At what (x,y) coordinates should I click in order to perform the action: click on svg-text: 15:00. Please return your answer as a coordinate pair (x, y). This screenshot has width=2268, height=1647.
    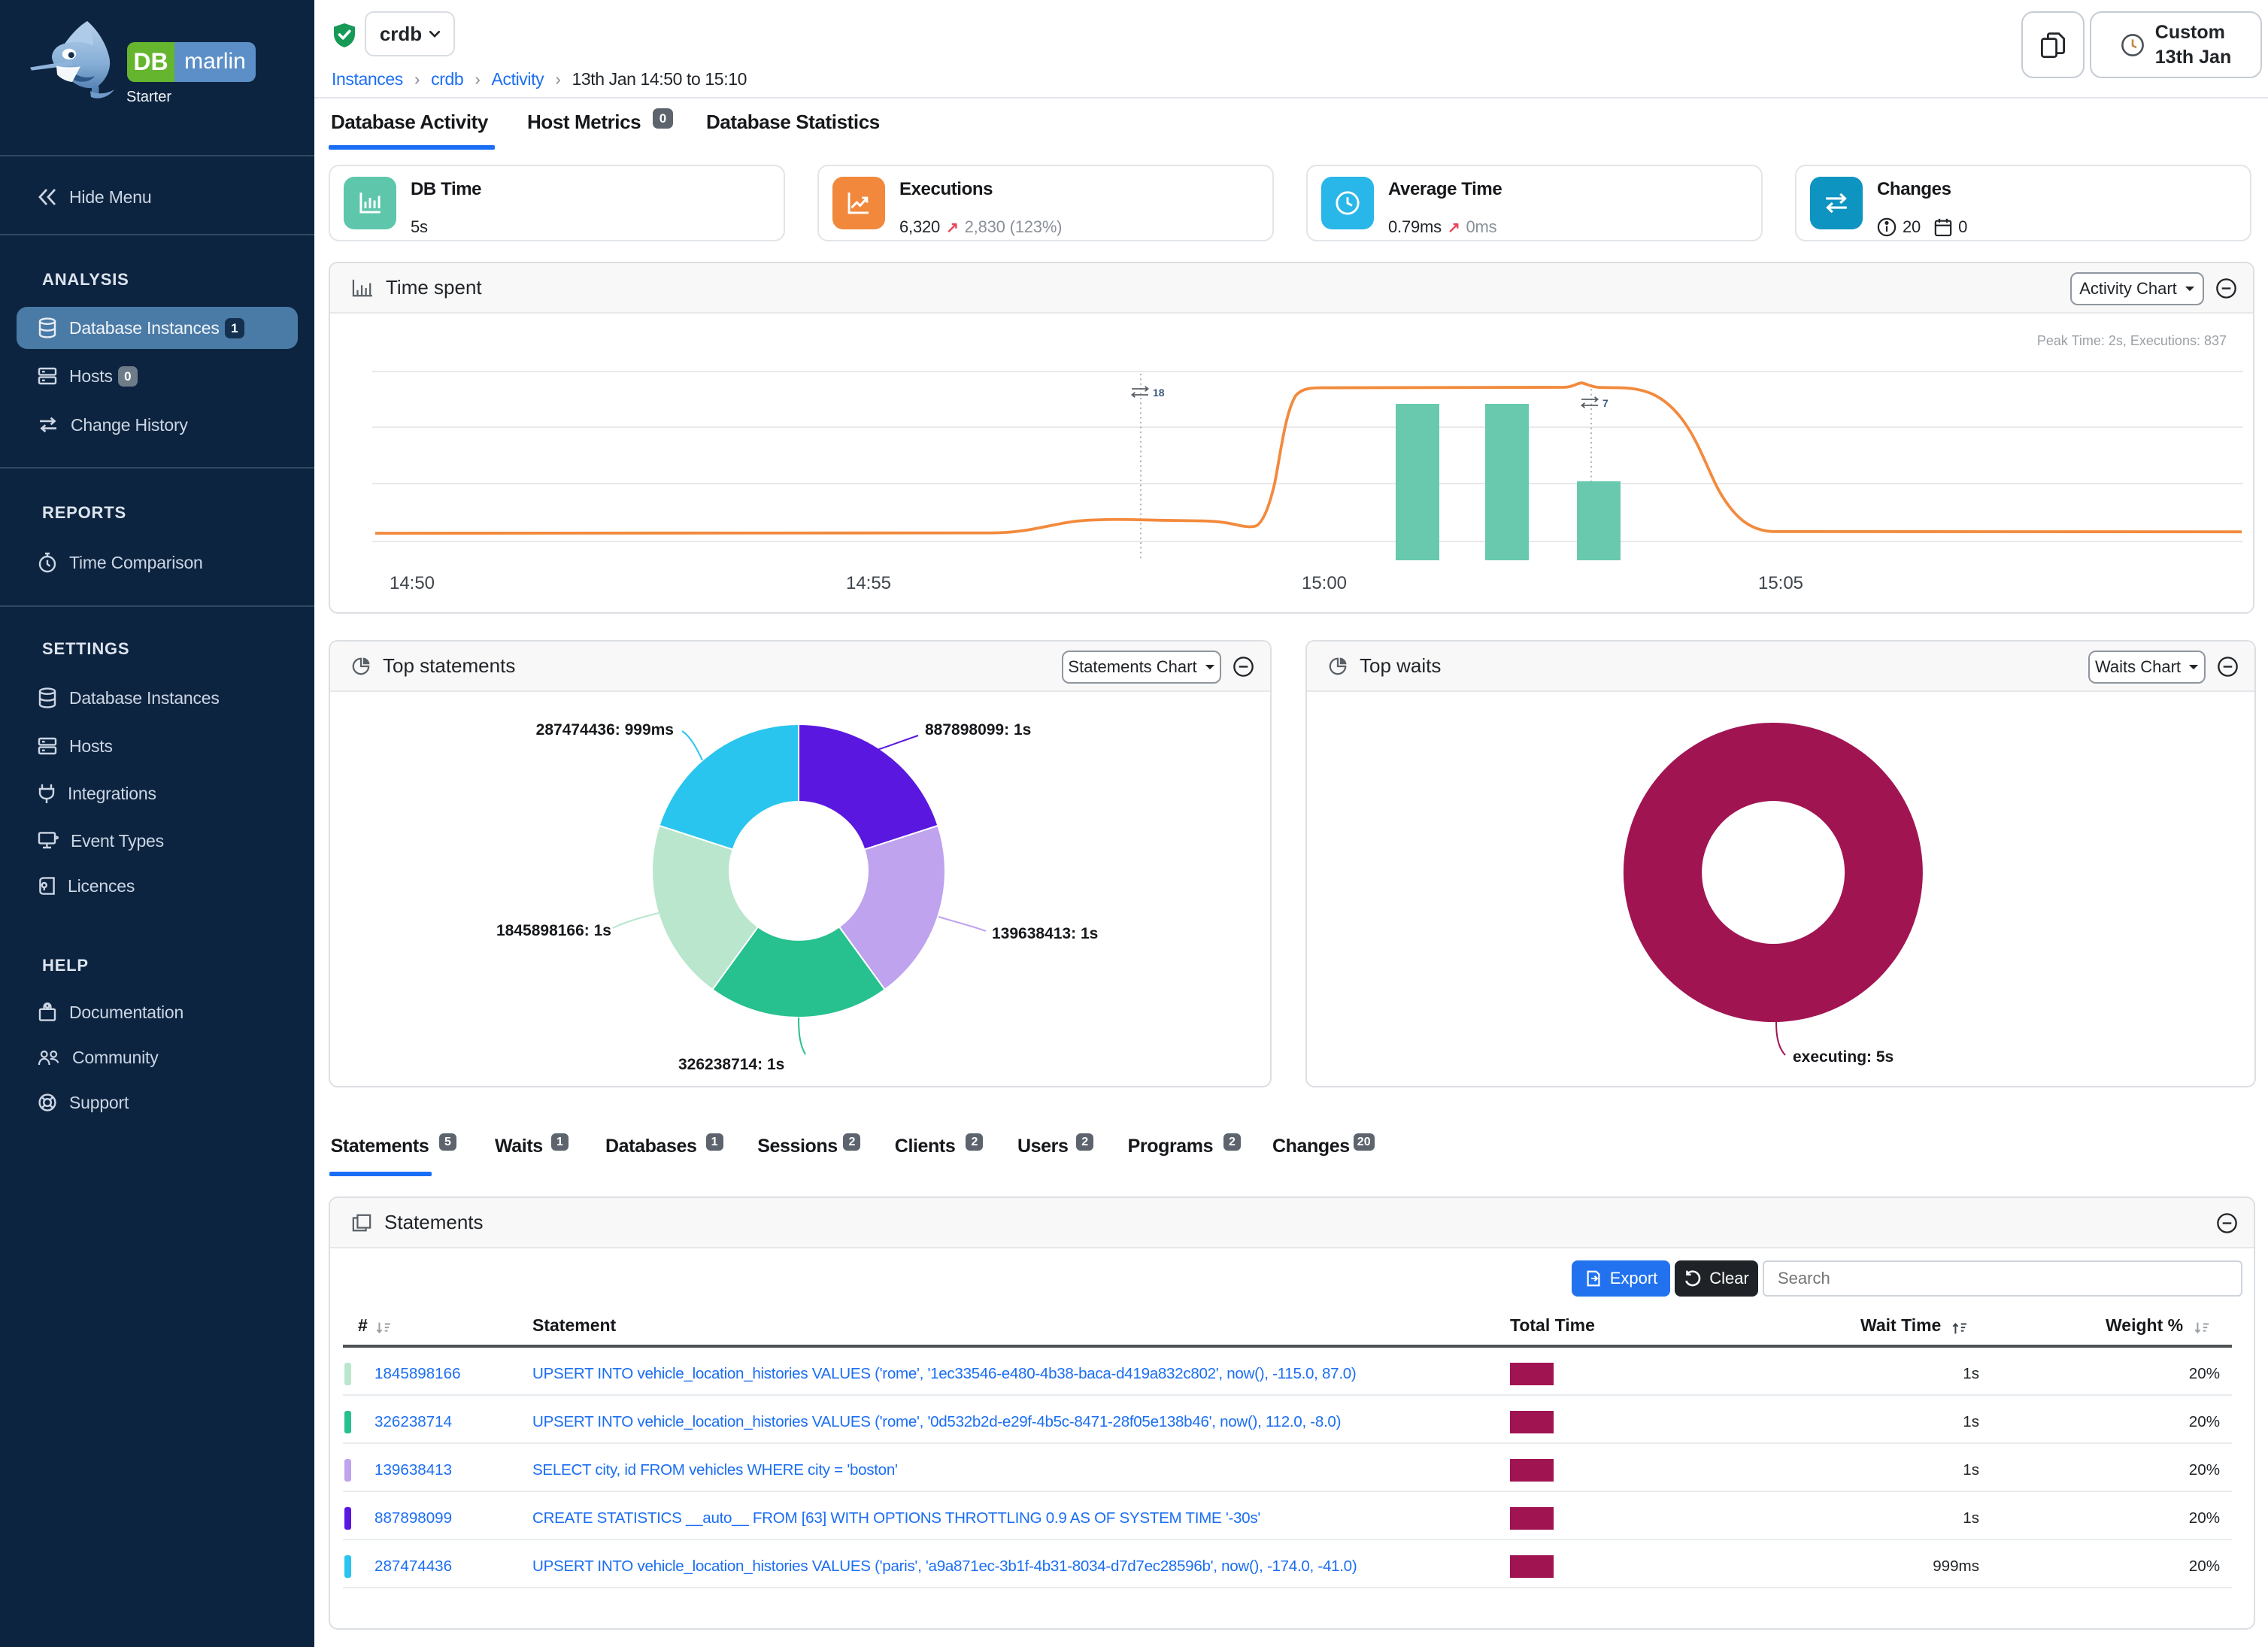
    Looking at the image, I should click on (1324, 583).